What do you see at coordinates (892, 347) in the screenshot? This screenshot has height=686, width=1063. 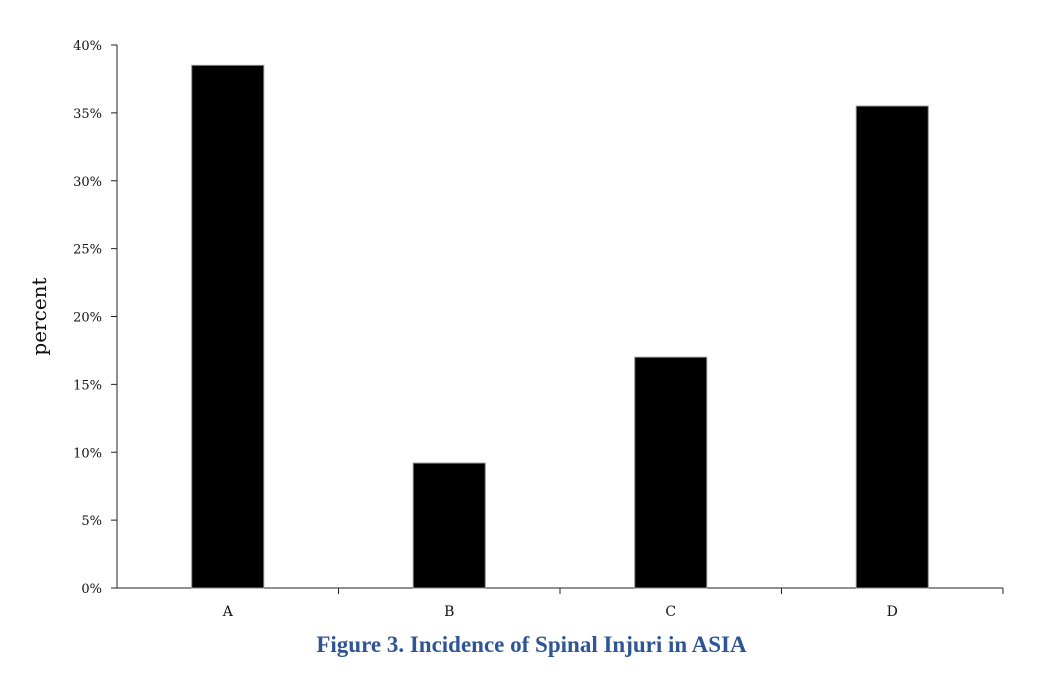 I see `bar-d` at bounding box center [892, 347].